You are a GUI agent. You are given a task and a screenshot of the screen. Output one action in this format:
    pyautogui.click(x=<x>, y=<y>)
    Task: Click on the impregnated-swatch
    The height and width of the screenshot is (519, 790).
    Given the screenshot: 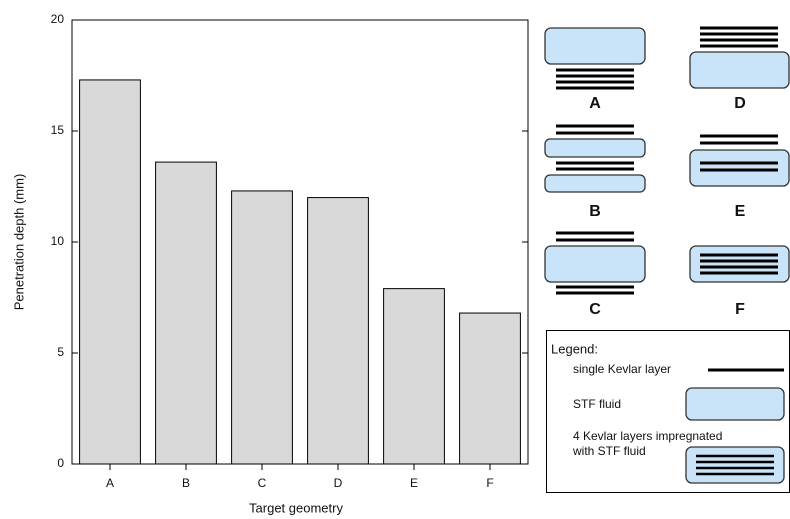 What is the action you would take?
    pyautogui.click(x=735, y=465)
    